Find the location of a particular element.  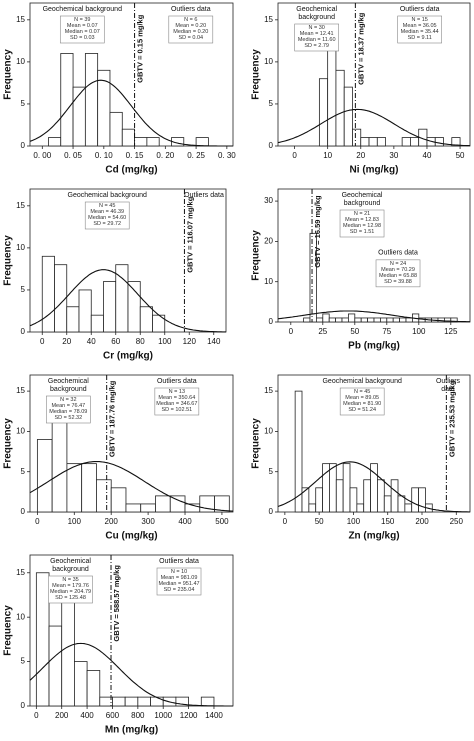

stats-line: N = 32 is located at coordinates (68, 400).